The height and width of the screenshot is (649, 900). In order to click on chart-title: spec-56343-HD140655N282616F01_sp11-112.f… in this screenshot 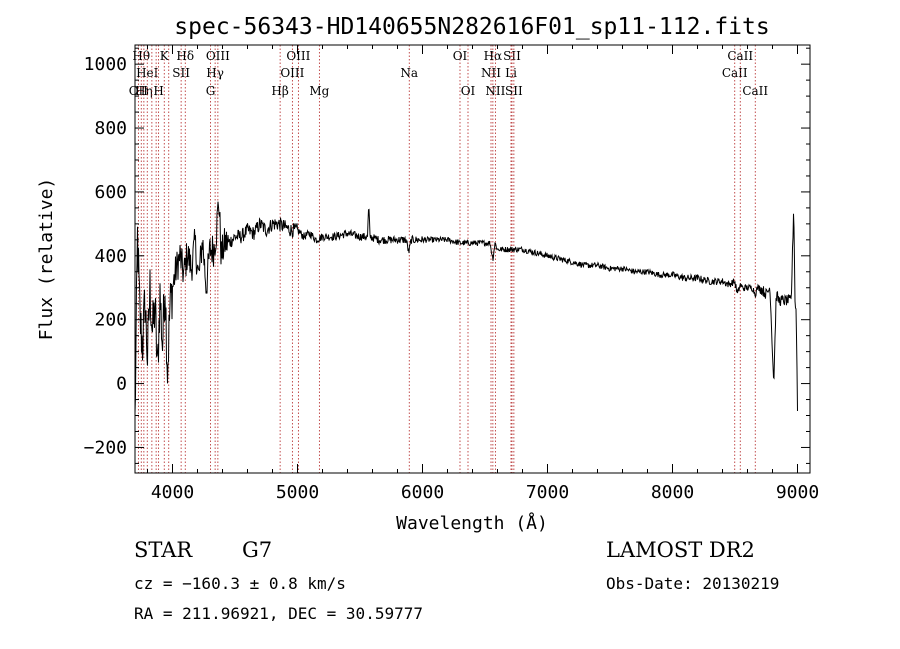, I will do `click(471, 27)`.